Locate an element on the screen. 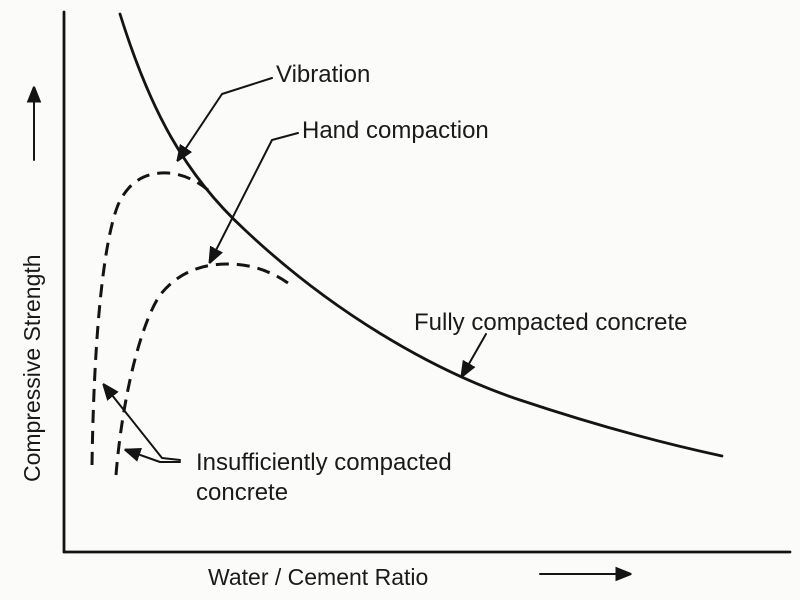 The image size is (800, 600). vibration-leader is located at coordinates (225, 118).